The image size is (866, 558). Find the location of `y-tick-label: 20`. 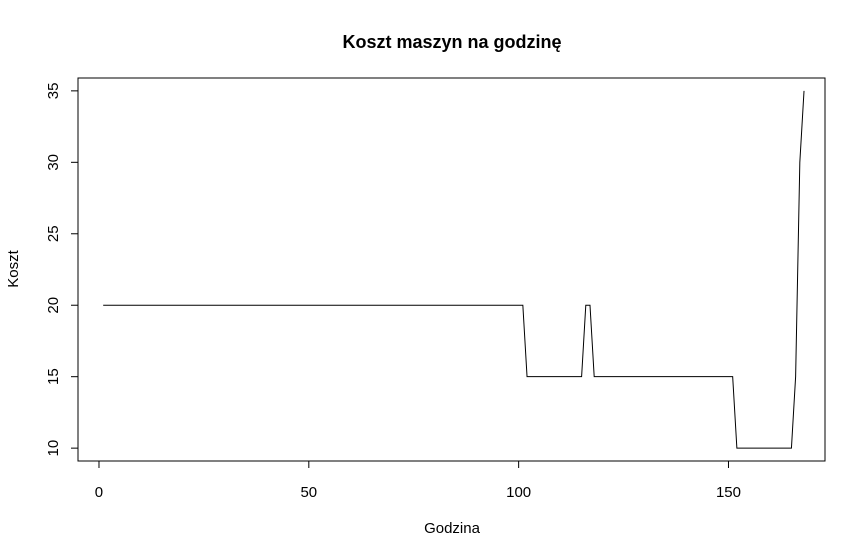

y-tick-label: 20 is located at coordinates (53, 305).